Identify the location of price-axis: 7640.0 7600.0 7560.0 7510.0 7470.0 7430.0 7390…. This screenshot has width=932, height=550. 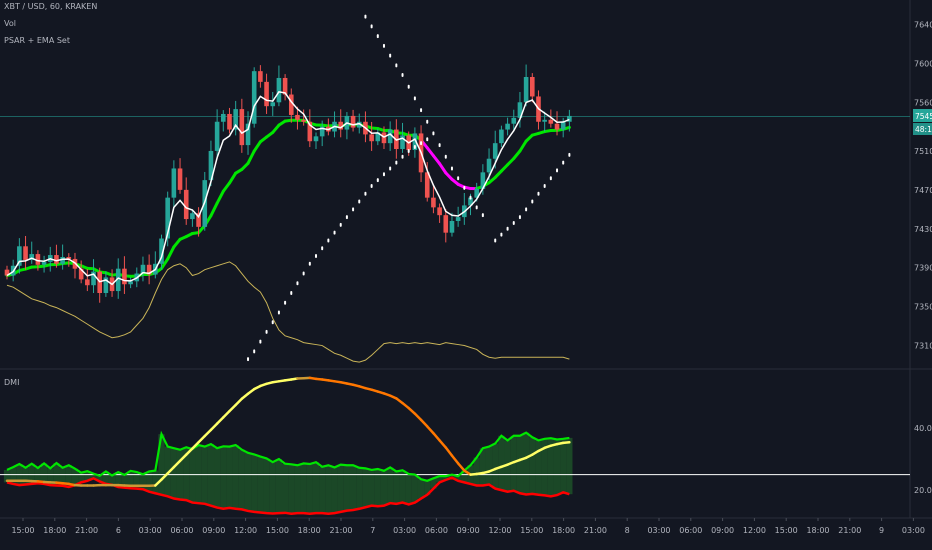
(923, 185).